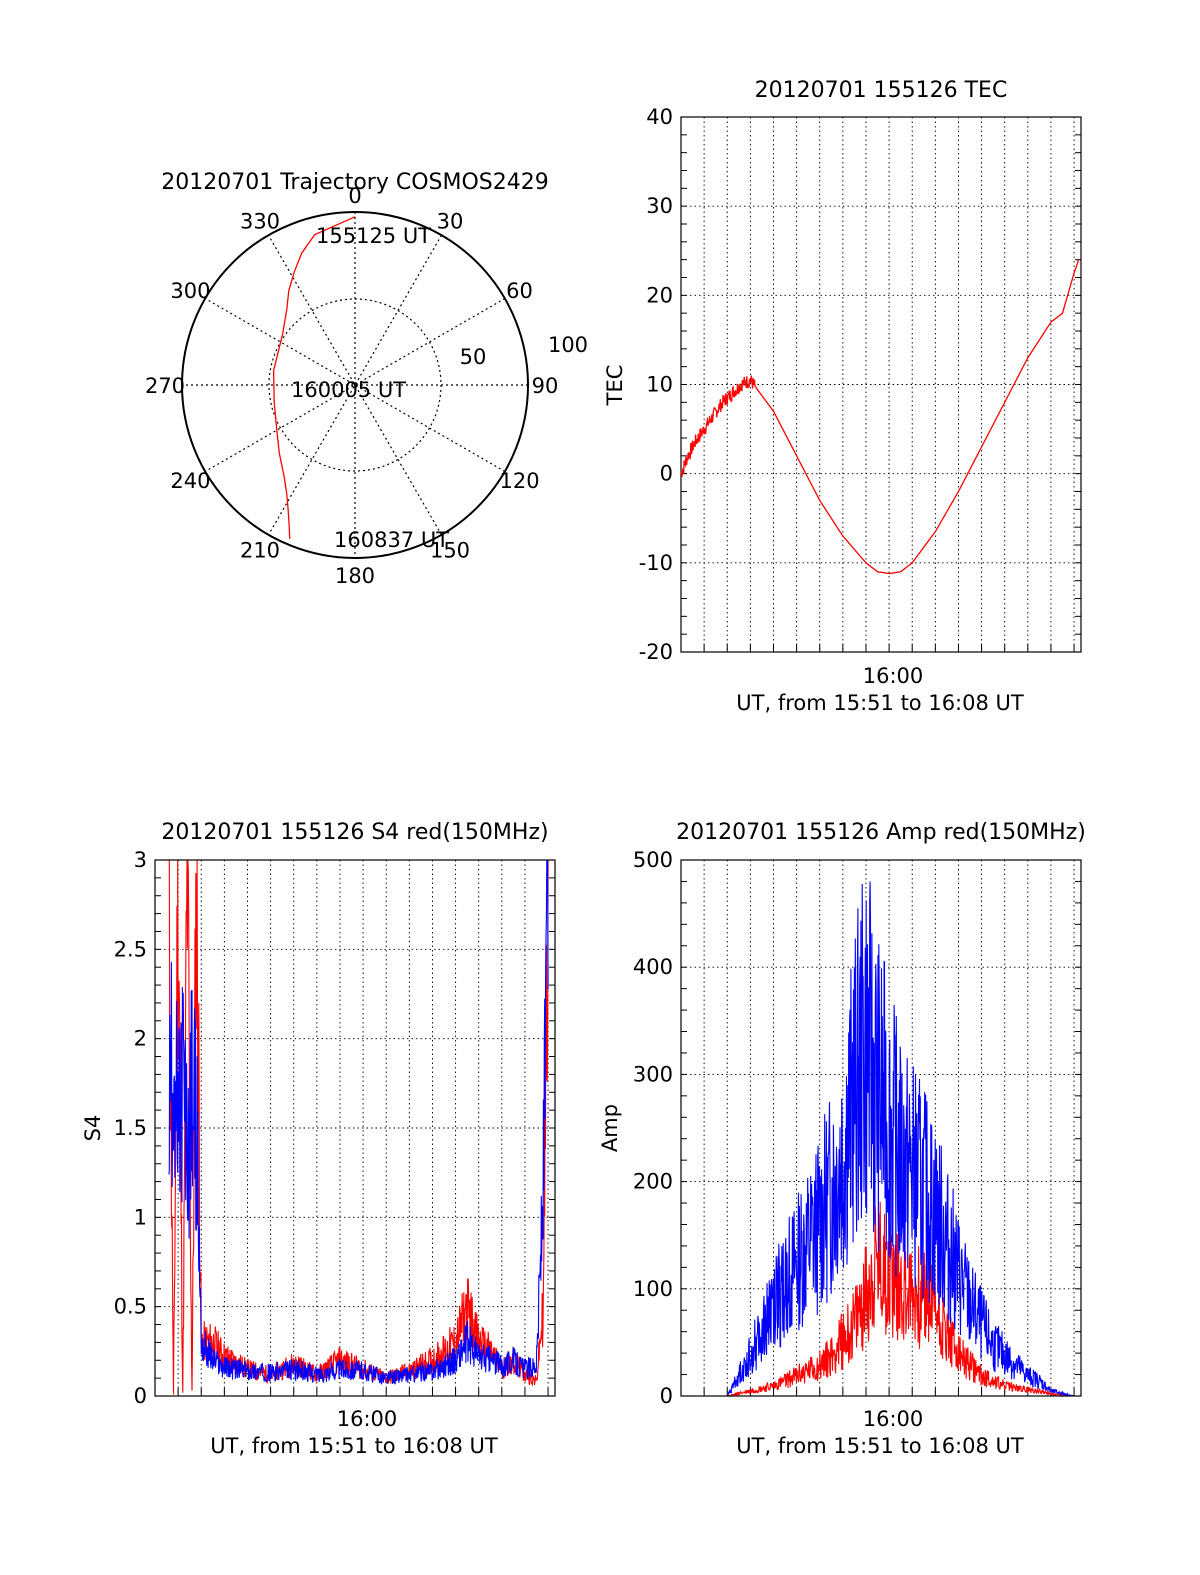 This screenshot has width=1200, height=1575. What do you see at coordinates (354, 196) in the screenshot?
I see `polar-az-label-0: 0` at bounding box center [354, 196].